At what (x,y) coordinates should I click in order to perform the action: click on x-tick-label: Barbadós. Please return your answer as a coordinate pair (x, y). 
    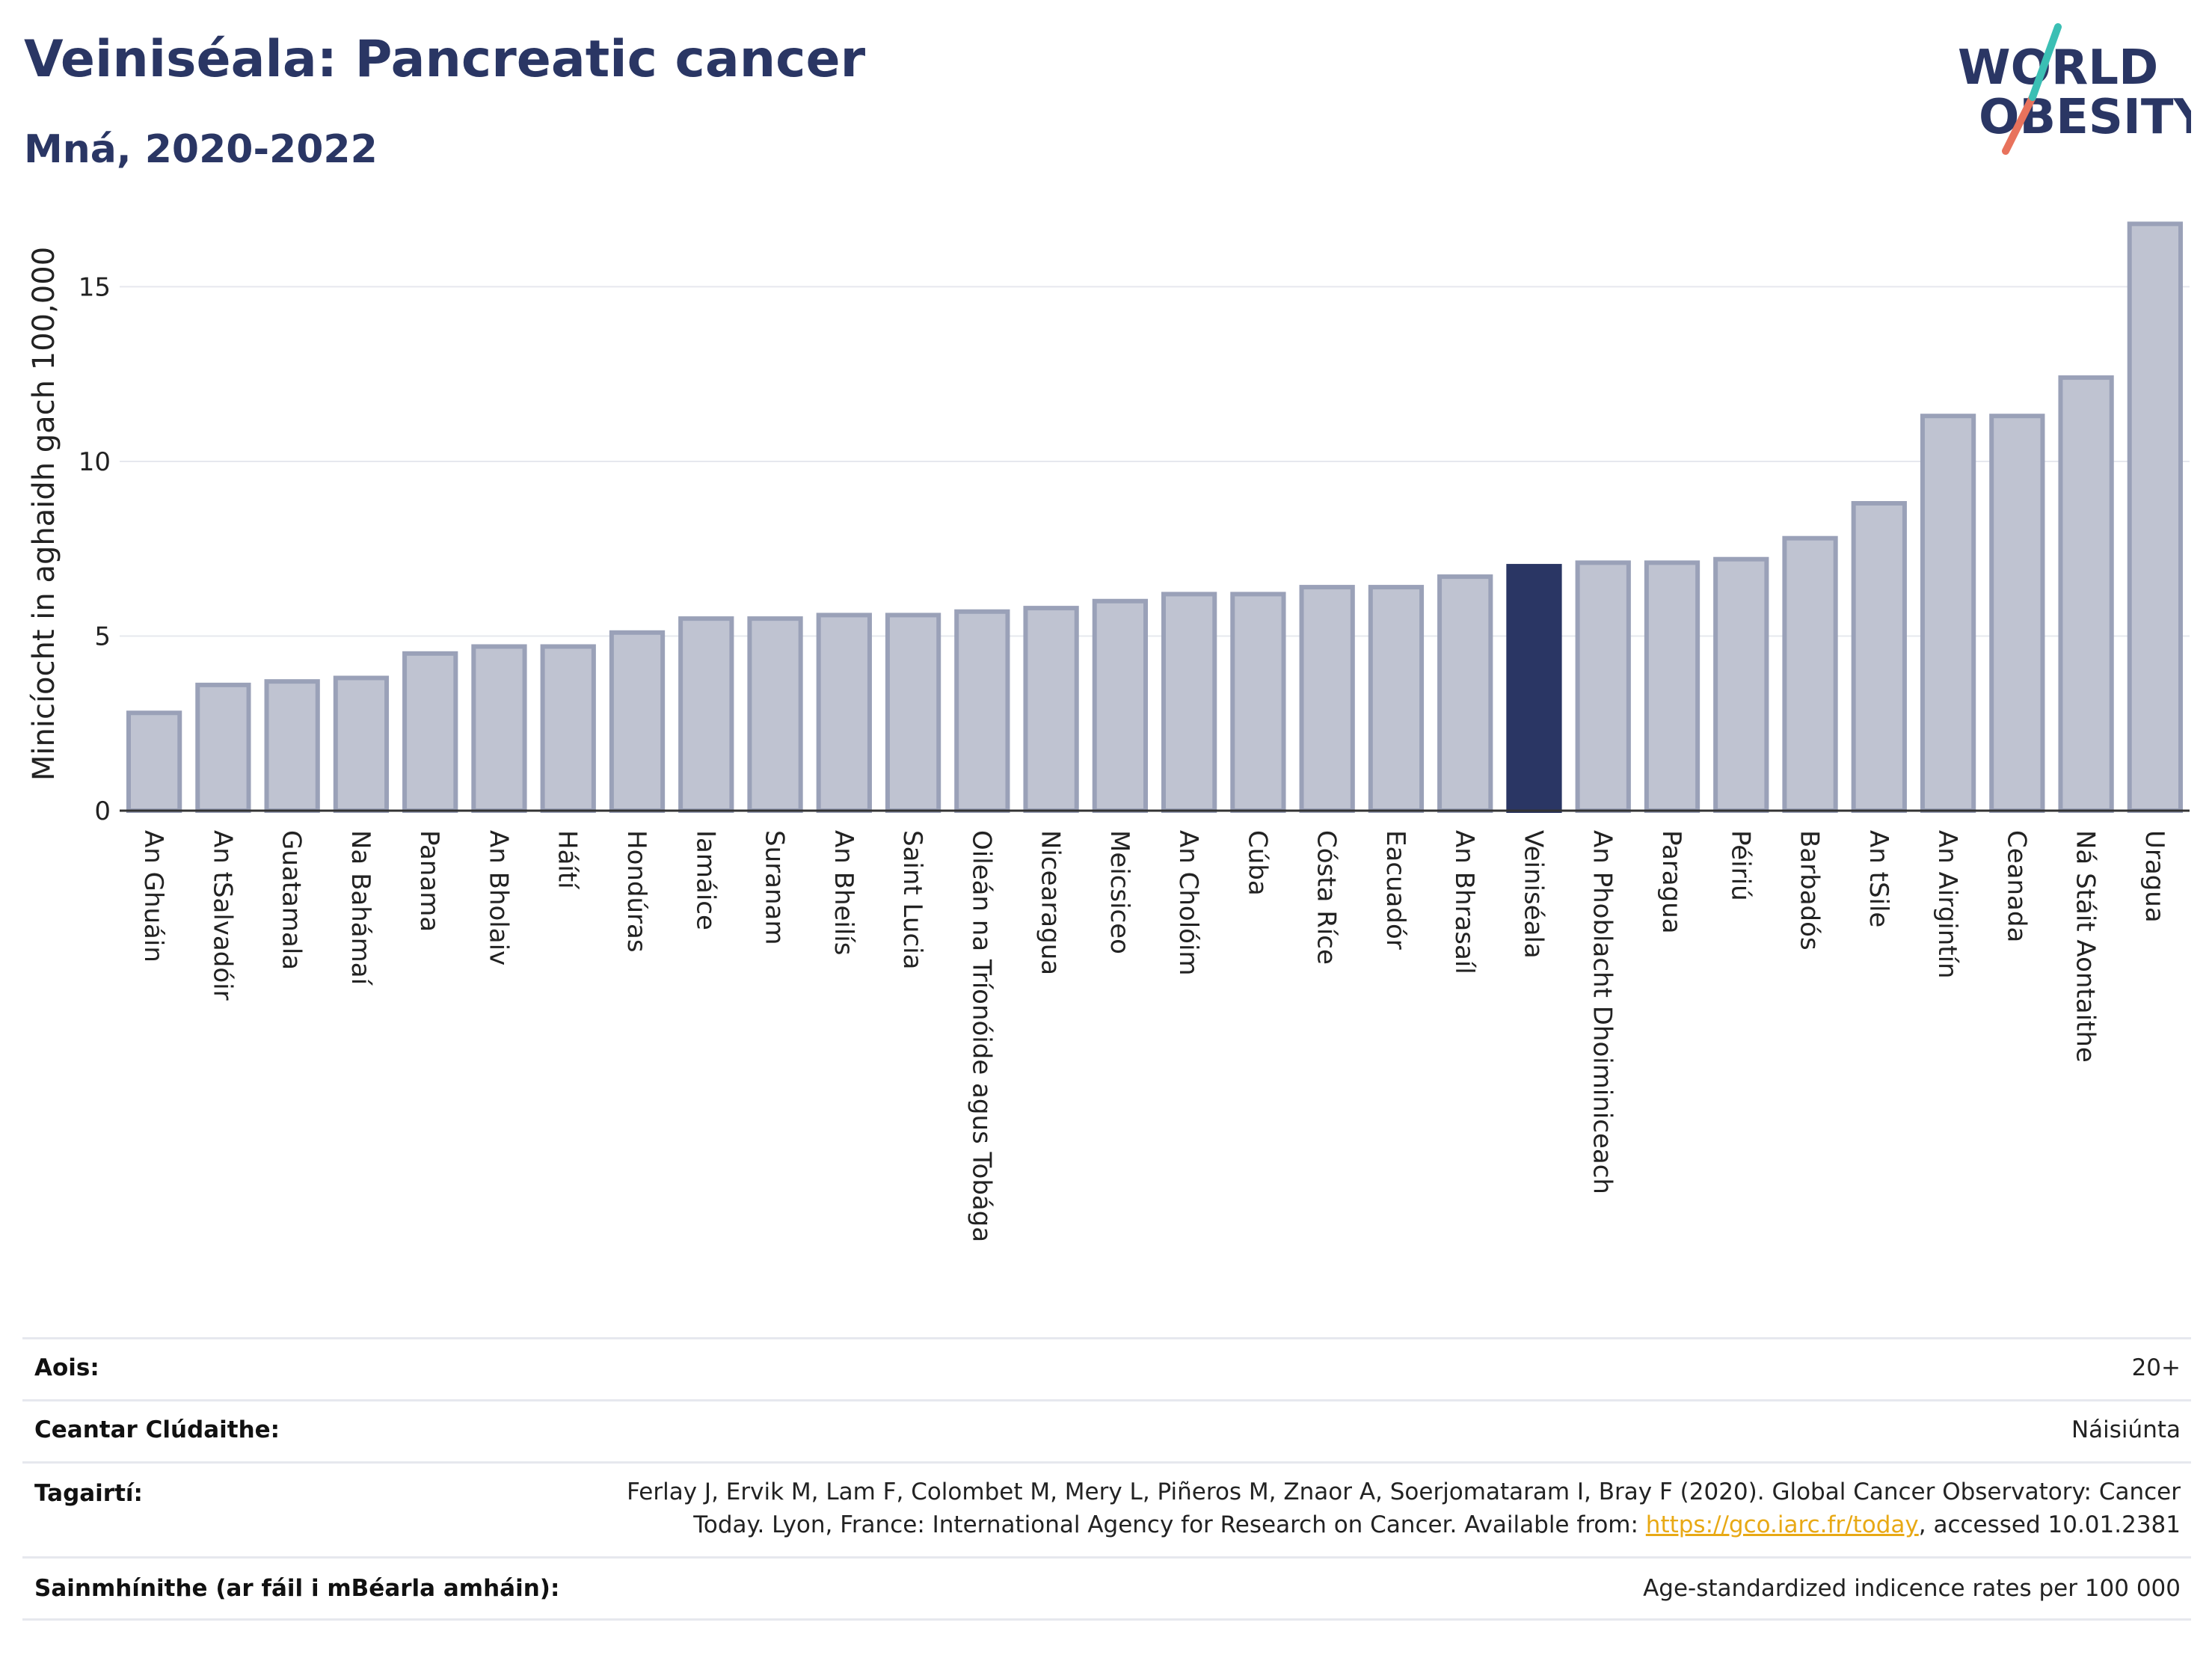
    Looking at the image, I should click on (1810, 890).